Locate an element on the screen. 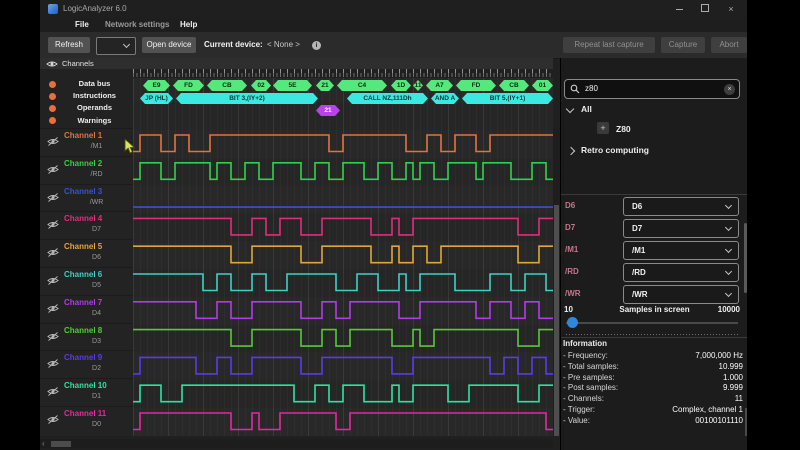  mapping-scrollbar-thumb is located at coordinates (745, 258).